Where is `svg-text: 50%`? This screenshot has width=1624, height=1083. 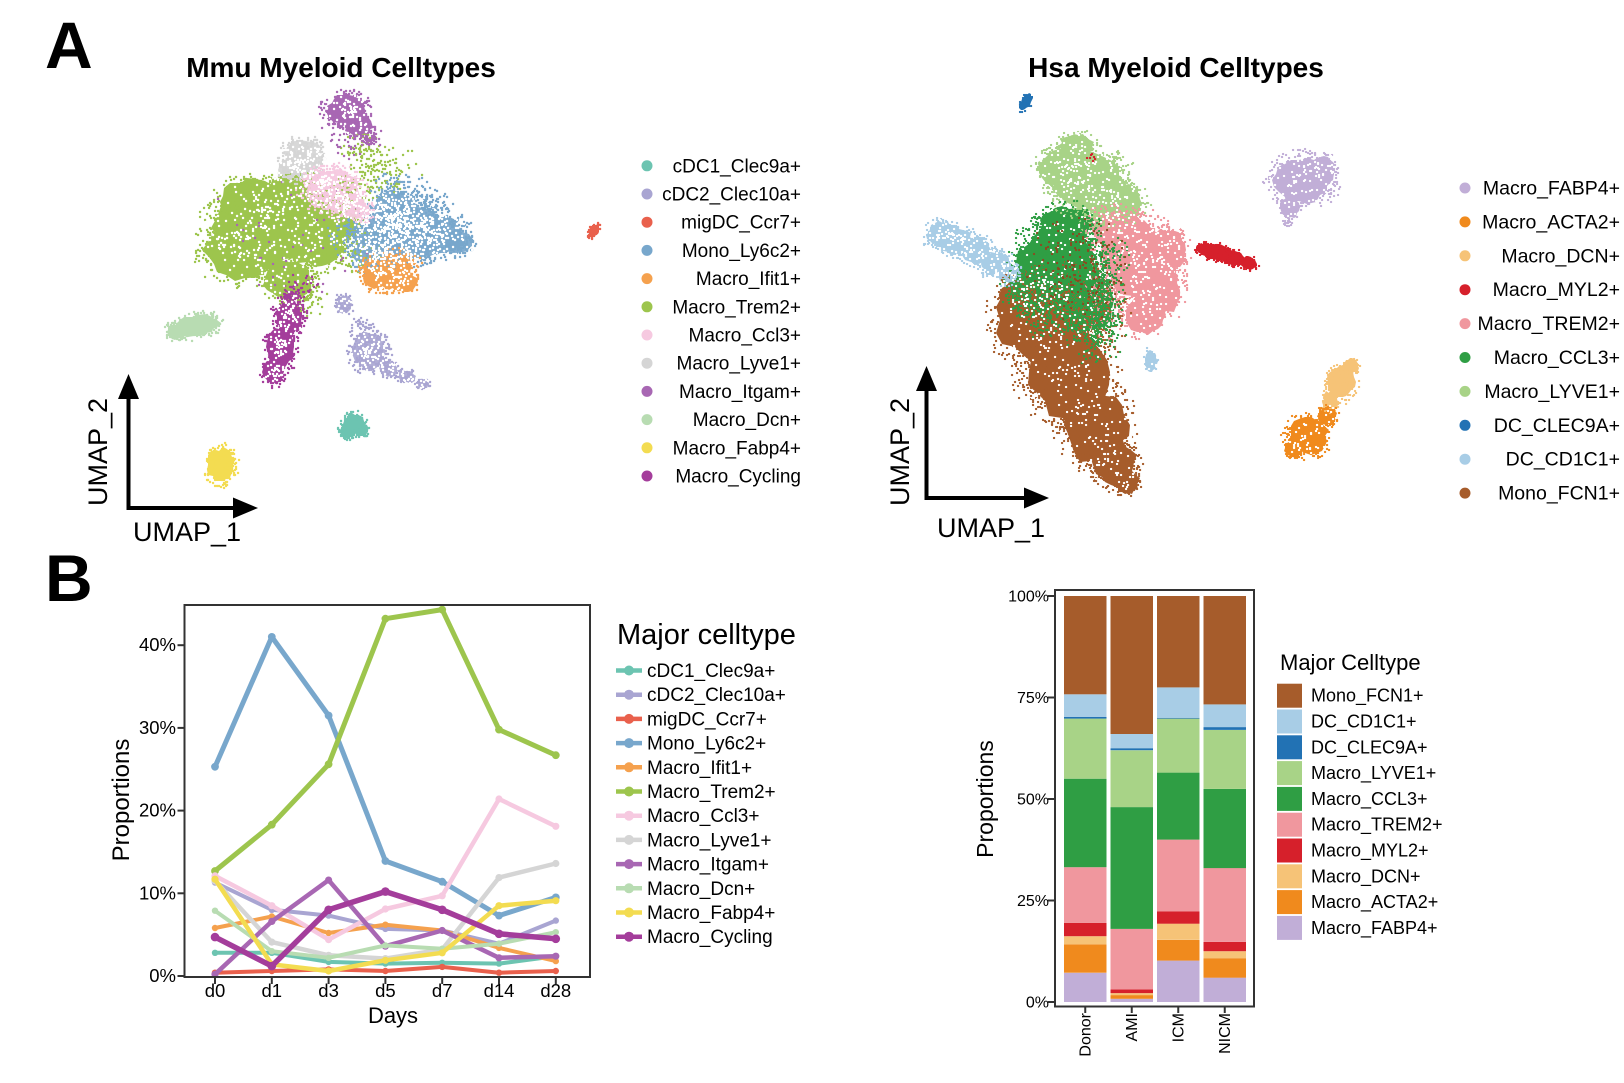
svg-text: 50% is located at coordinates (1033, 800).